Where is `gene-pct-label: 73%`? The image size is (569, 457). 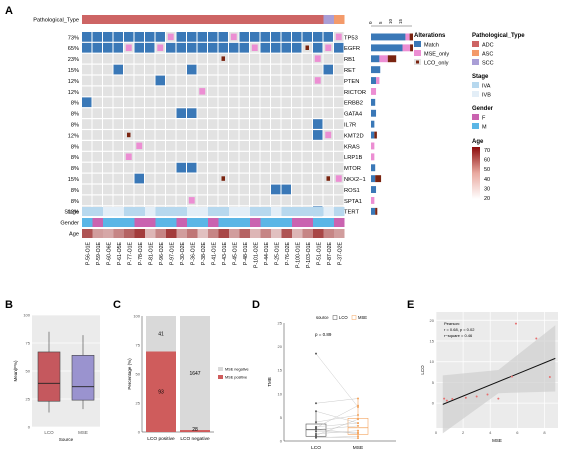 gene-pct-label: 73% is located at coordinates (73, 38).